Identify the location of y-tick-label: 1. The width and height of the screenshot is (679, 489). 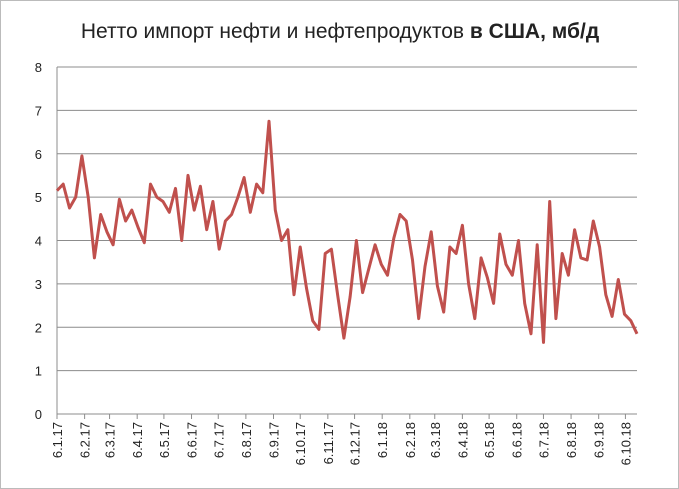
(38, 371).